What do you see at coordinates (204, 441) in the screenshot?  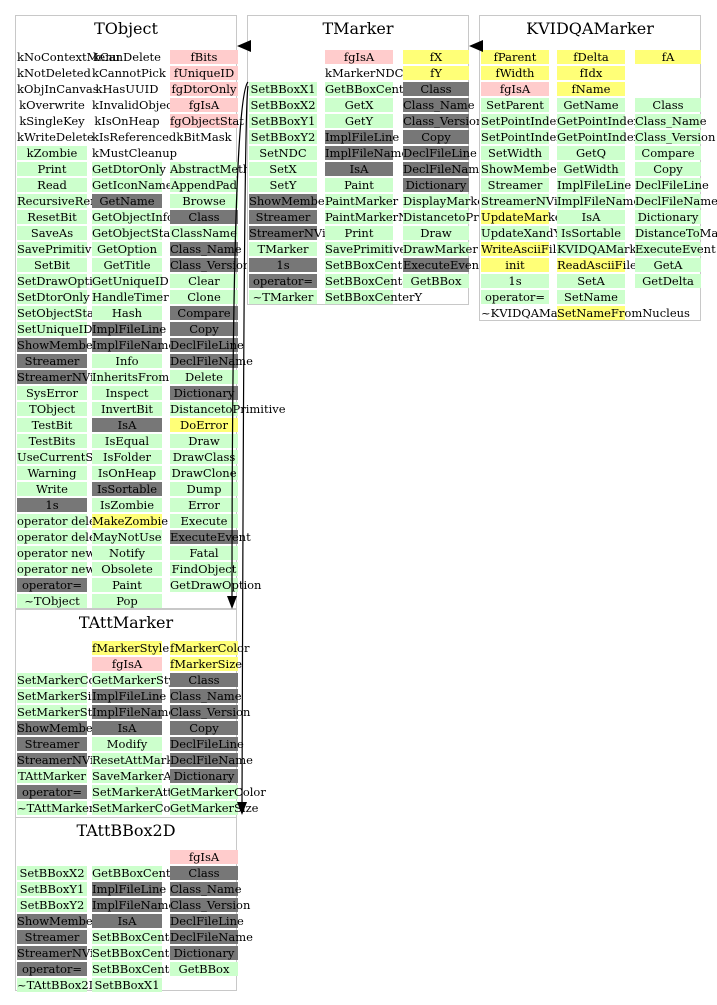 I see `class-member: Draw` at bounding box center [204, 441].